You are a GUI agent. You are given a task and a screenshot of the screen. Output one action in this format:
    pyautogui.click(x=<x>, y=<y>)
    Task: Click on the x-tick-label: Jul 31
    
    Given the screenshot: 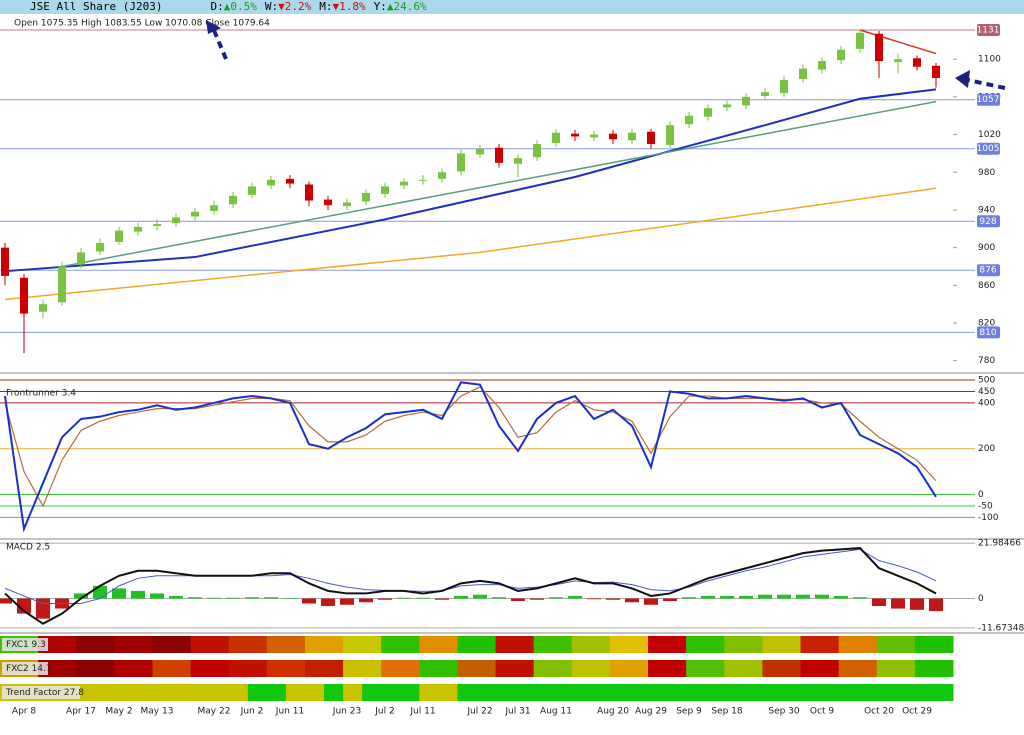 What is the action you would take?
    pyautogui.click(x=517, y=712)
    